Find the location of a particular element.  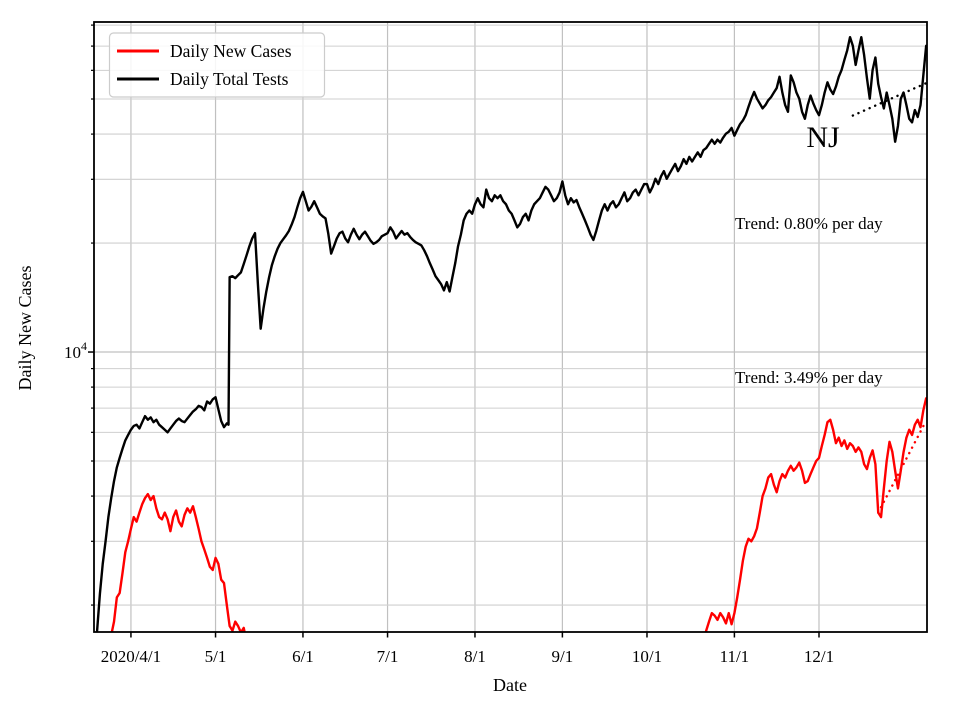

x-tick-label: 5/1 is located at coordinates (216, 656).